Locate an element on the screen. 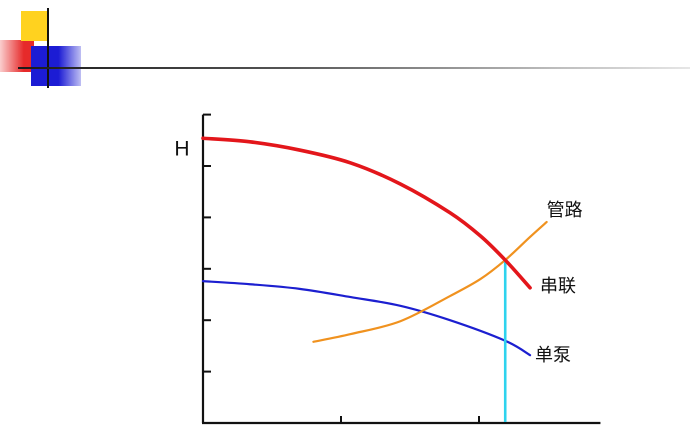 This screenshot has height=435, width=690. decor-horizontal-rule is located at coordinates (354, 68).